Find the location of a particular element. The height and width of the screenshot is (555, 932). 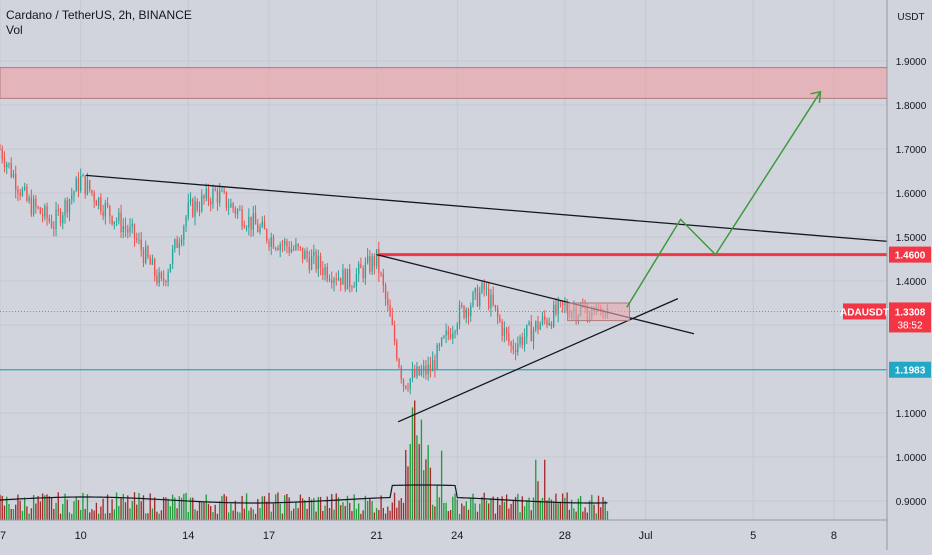

time-tick-label: 10 is located at coordinates (81, 536).